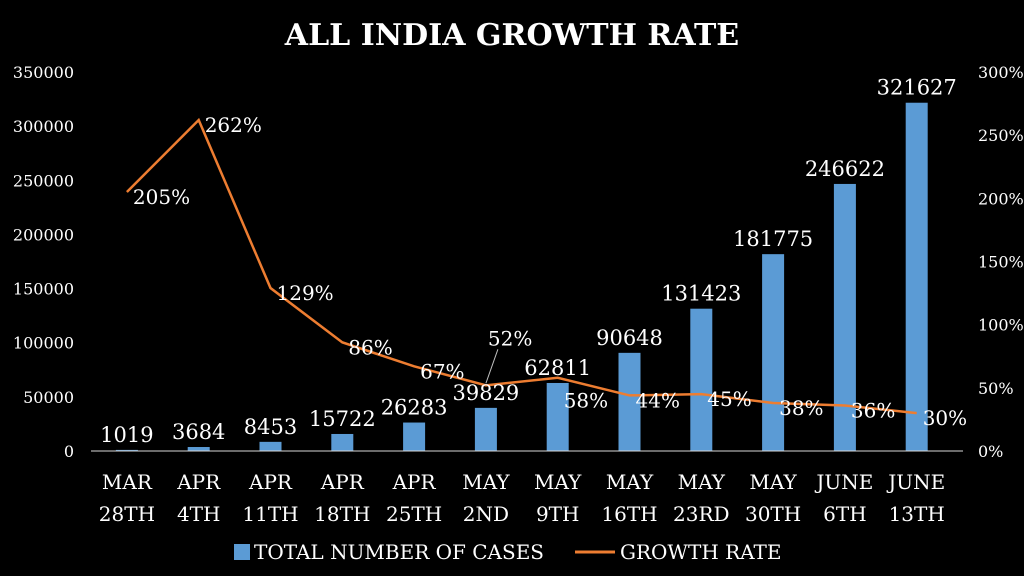 The width and height of the screenshot is (1024, 576). I want to click on growth-value-label: 45%, so click(729, 399).